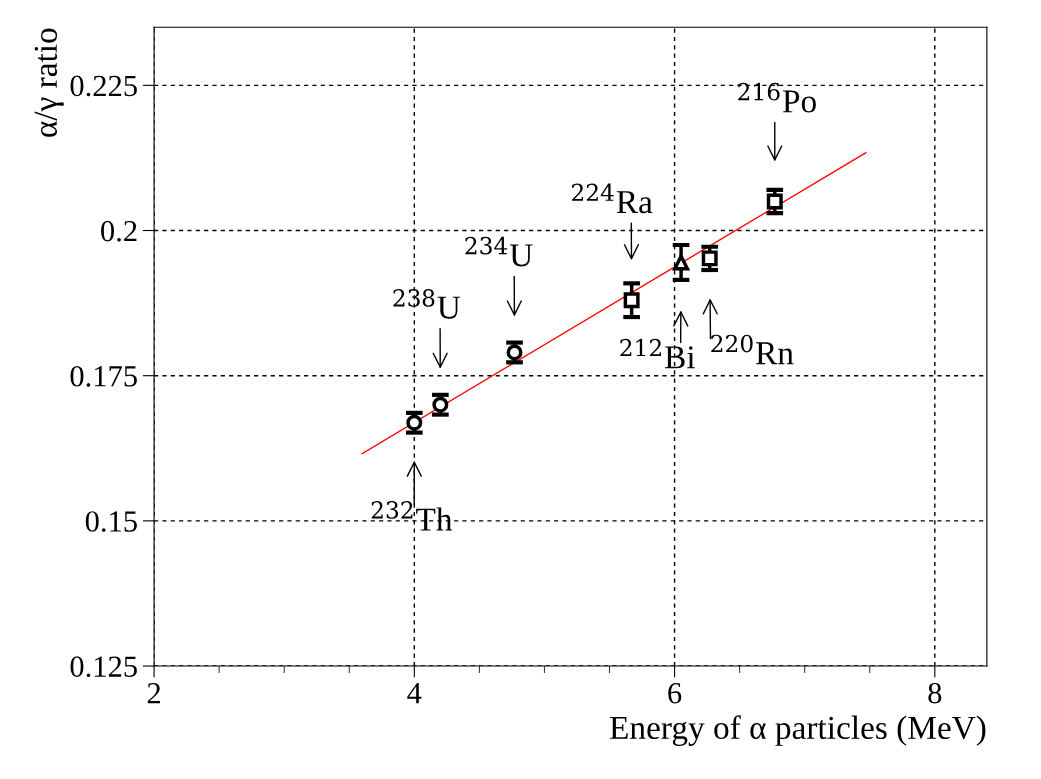  I want to click on y-tick-label: 0.175, so click(103, 376).